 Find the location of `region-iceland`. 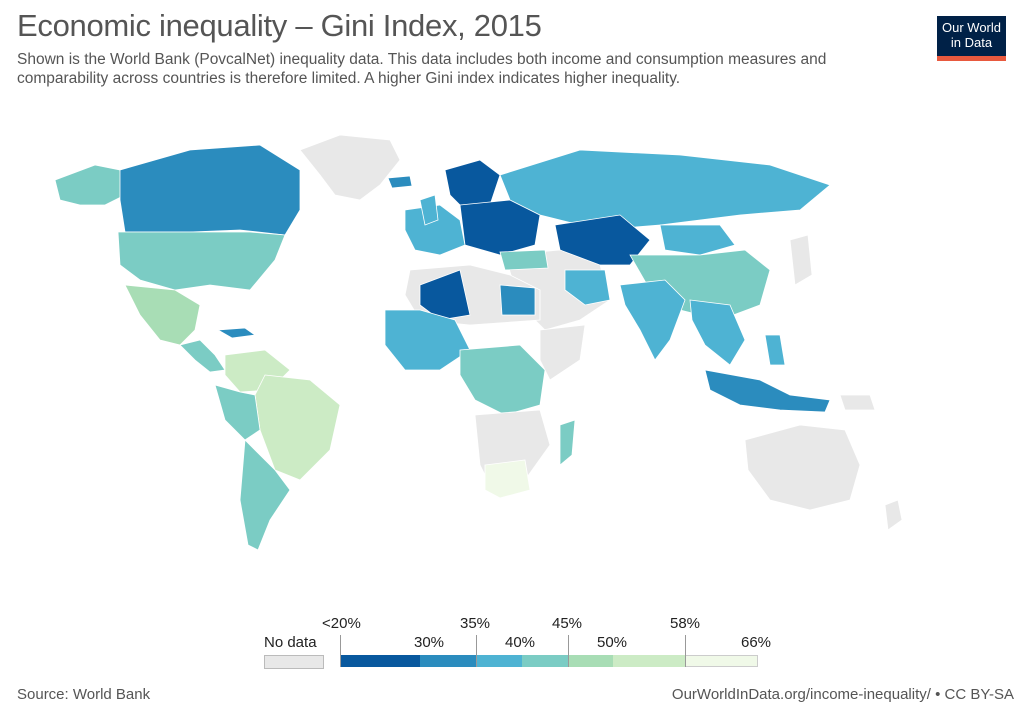

region-iceland is located at coordinates (400, 182).